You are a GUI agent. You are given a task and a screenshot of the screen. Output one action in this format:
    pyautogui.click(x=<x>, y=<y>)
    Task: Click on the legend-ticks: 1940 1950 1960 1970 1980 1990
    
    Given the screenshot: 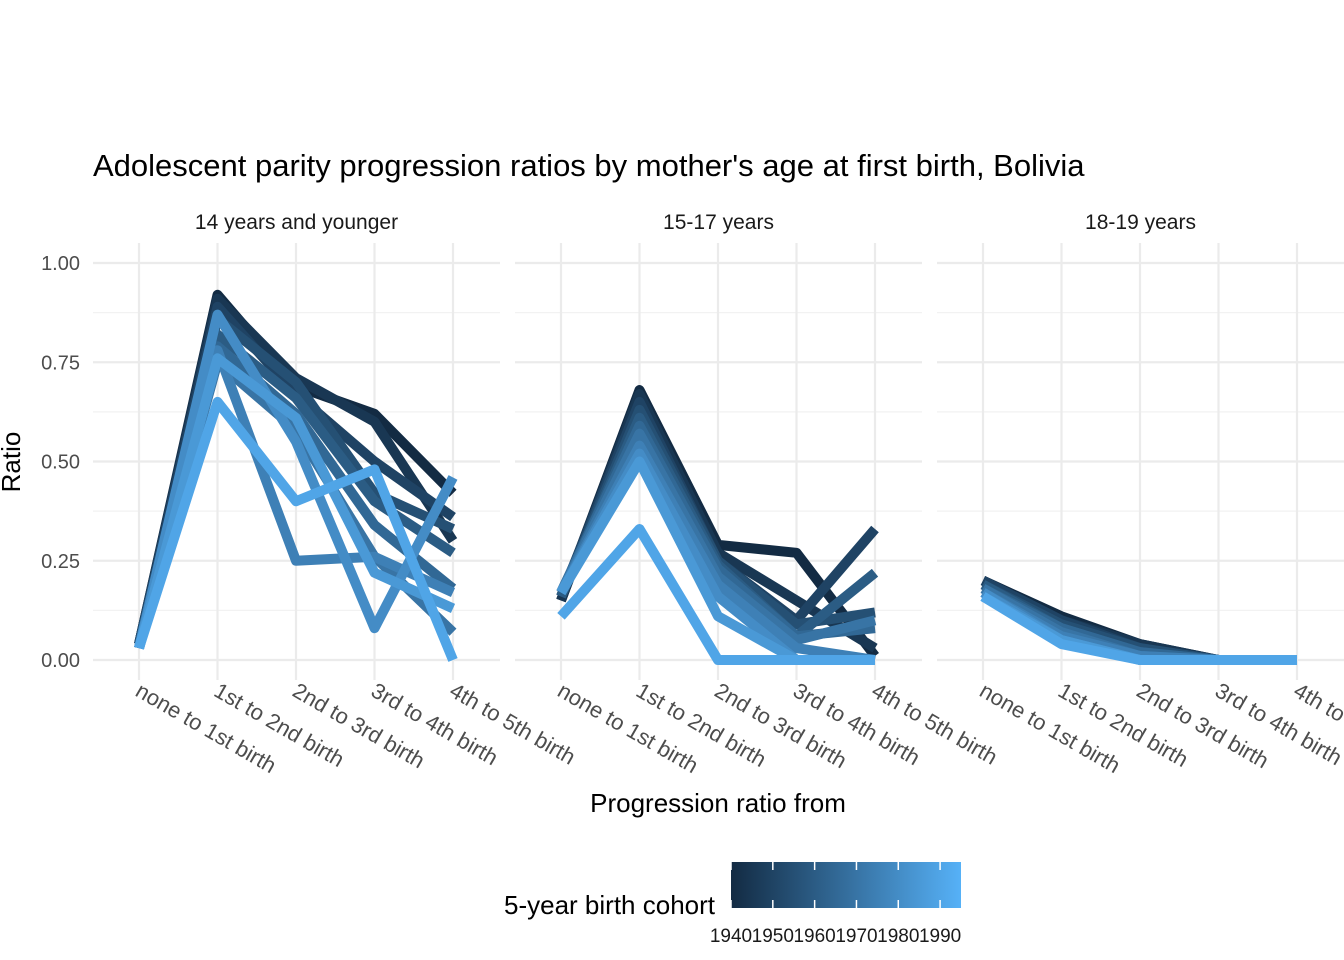 What is the action you would take?
    pyautogui.click(x=835, y=904)
    